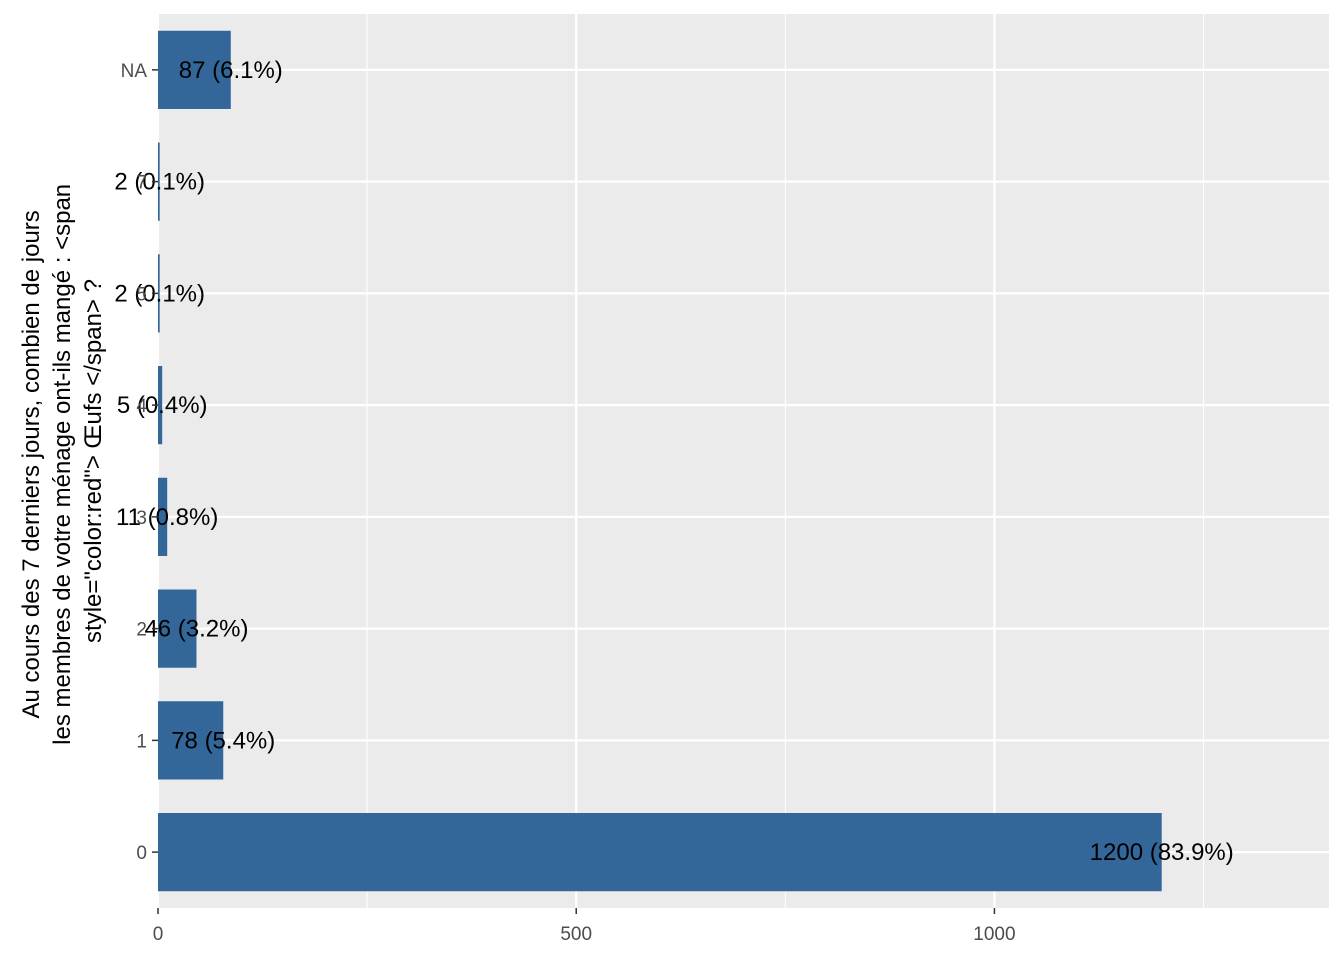  Describe the element at coordinates (141, 853) in the screenshot. I see `y-tick-label: 0` at that location.